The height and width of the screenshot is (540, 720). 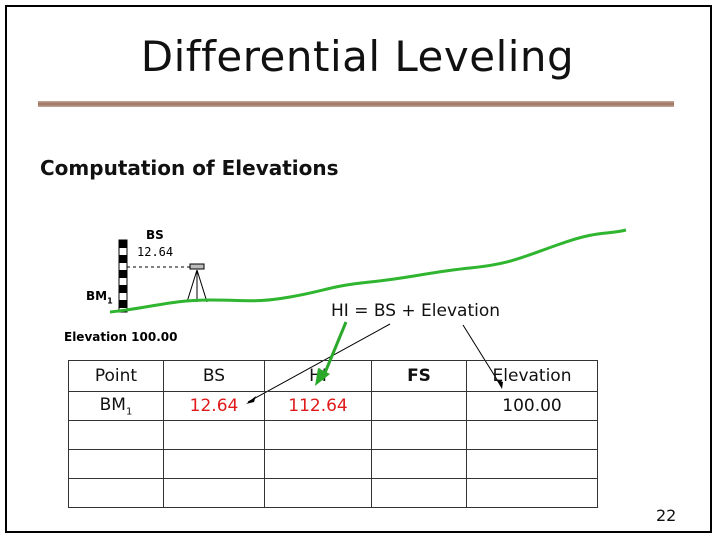 What do you see at coordinates (155, 252) in the screenshot?
I see `bs-value: 12.64` at bounding box center [155, 252].